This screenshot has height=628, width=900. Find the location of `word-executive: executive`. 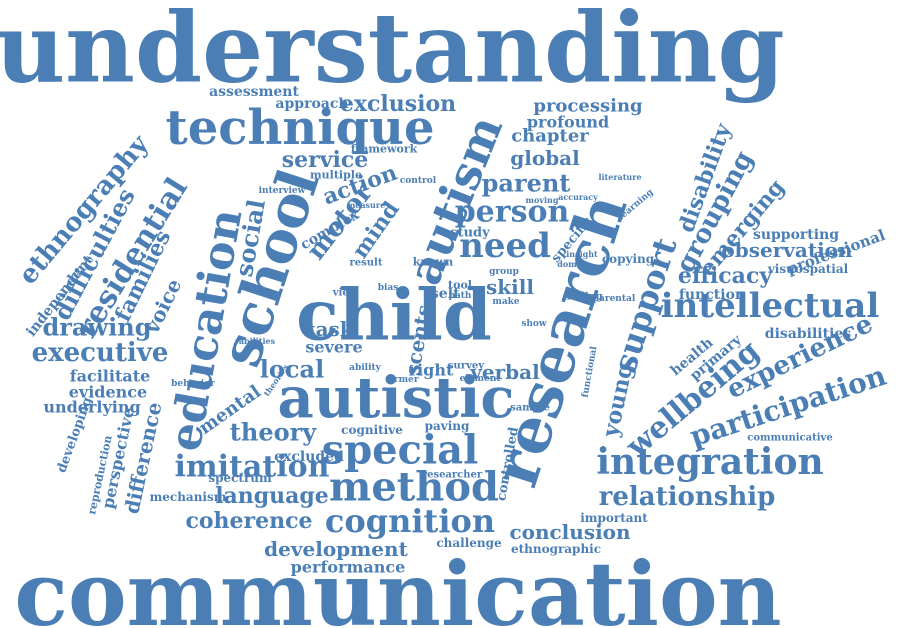

word-executive: executive is located at coordinates (100, 353).